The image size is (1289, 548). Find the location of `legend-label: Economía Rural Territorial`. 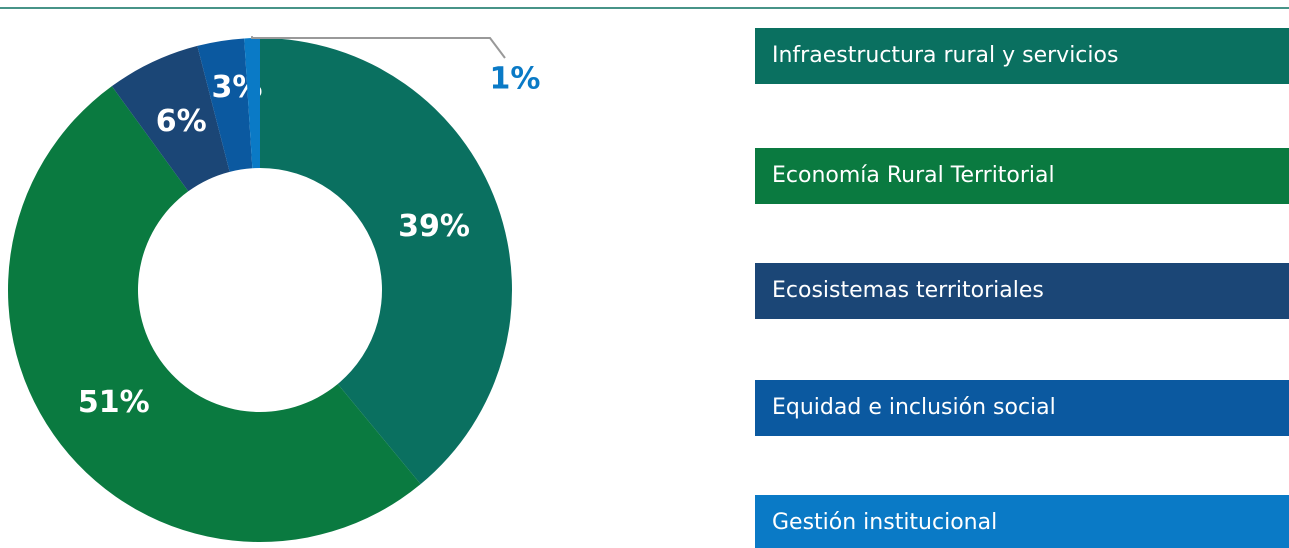

legend-label: Economía Rural Territorial is located at coordinates (913, 175).